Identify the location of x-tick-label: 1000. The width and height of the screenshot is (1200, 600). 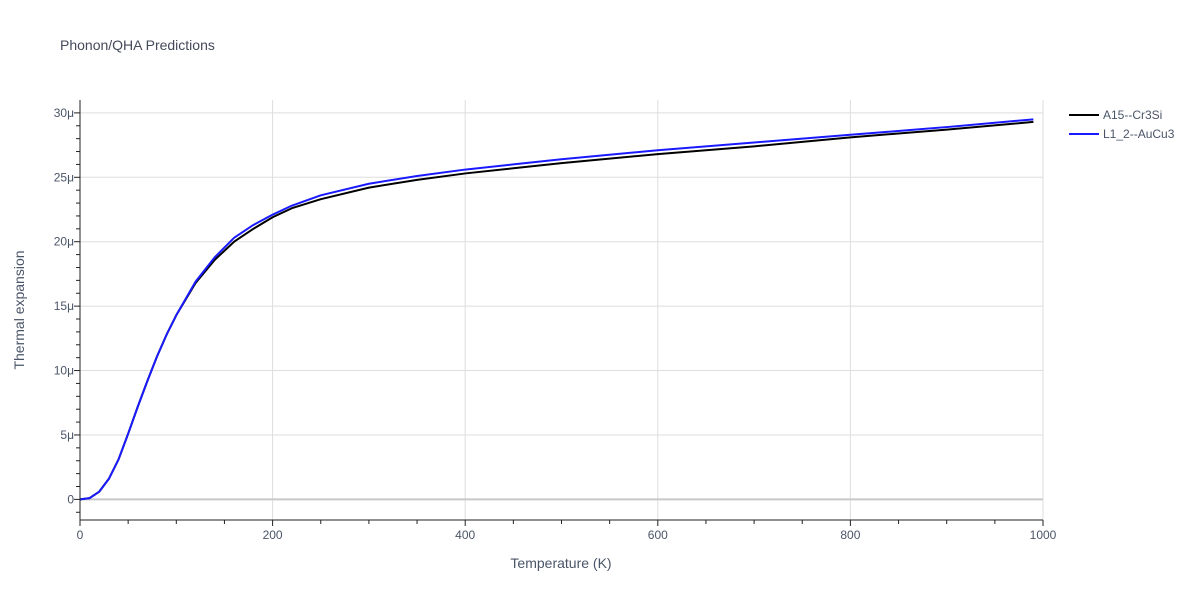
(1043, 535).